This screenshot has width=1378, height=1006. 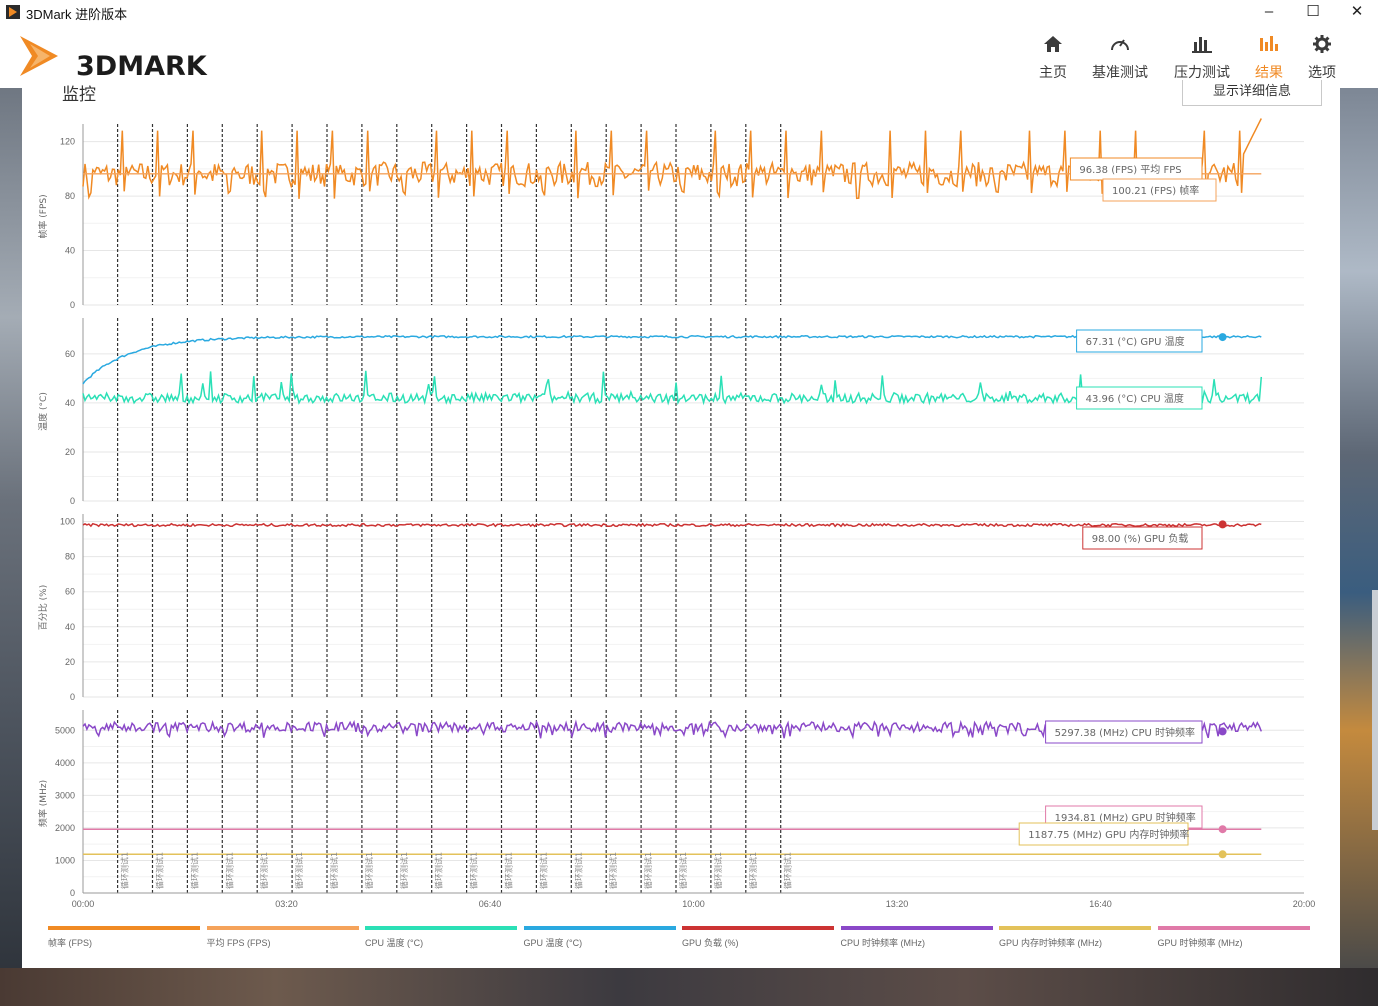 I want to click on y-axis-label: 温度 (°C), so click(x=43, y=411).